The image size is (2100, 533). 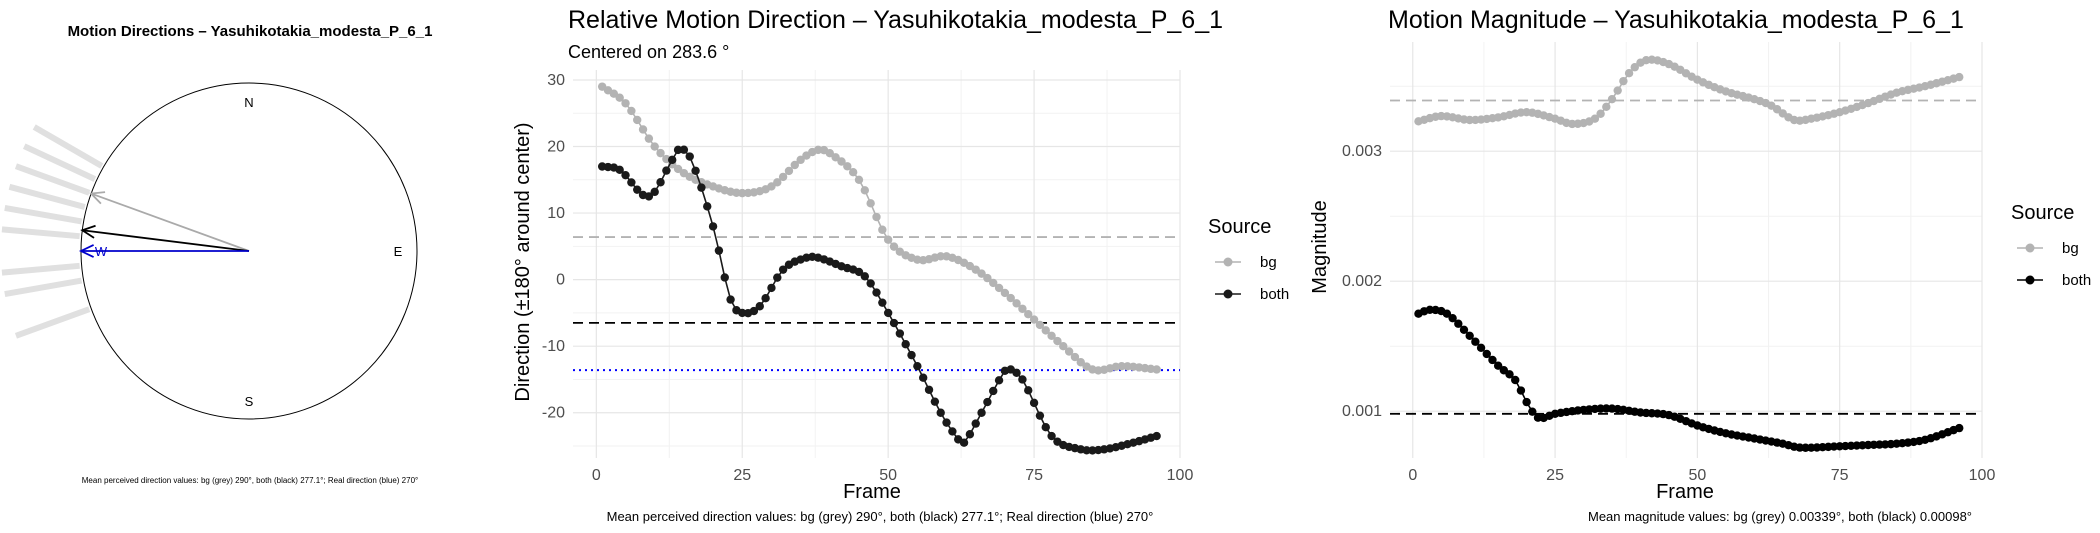 What do you see at coordinates (398, 251) in the screenshot?
I see `compass-east-label: E` at bounding box center [398, 251].